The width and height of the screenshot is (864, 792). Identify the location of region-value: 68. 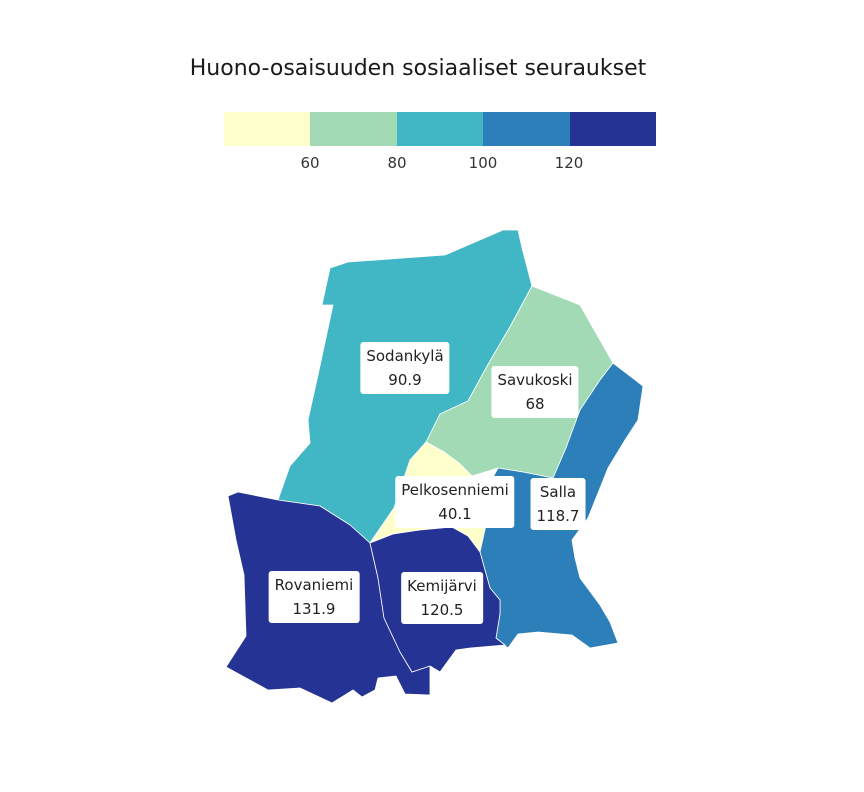
(535, 404).